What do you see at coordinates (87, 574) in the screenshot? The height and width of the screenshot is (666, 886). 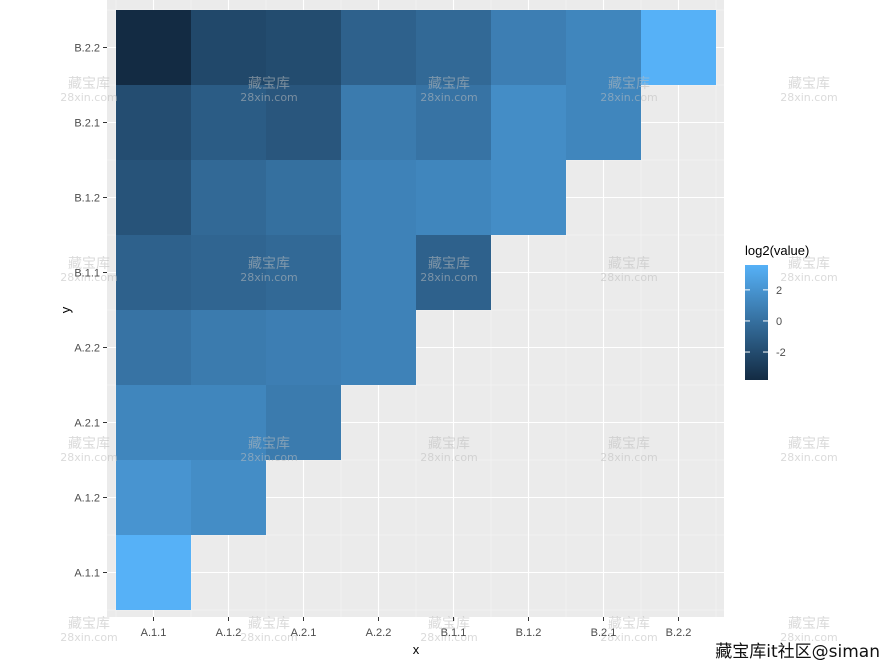 I see `y-tick-label: A.1.1` at bounding box center [87, 574].